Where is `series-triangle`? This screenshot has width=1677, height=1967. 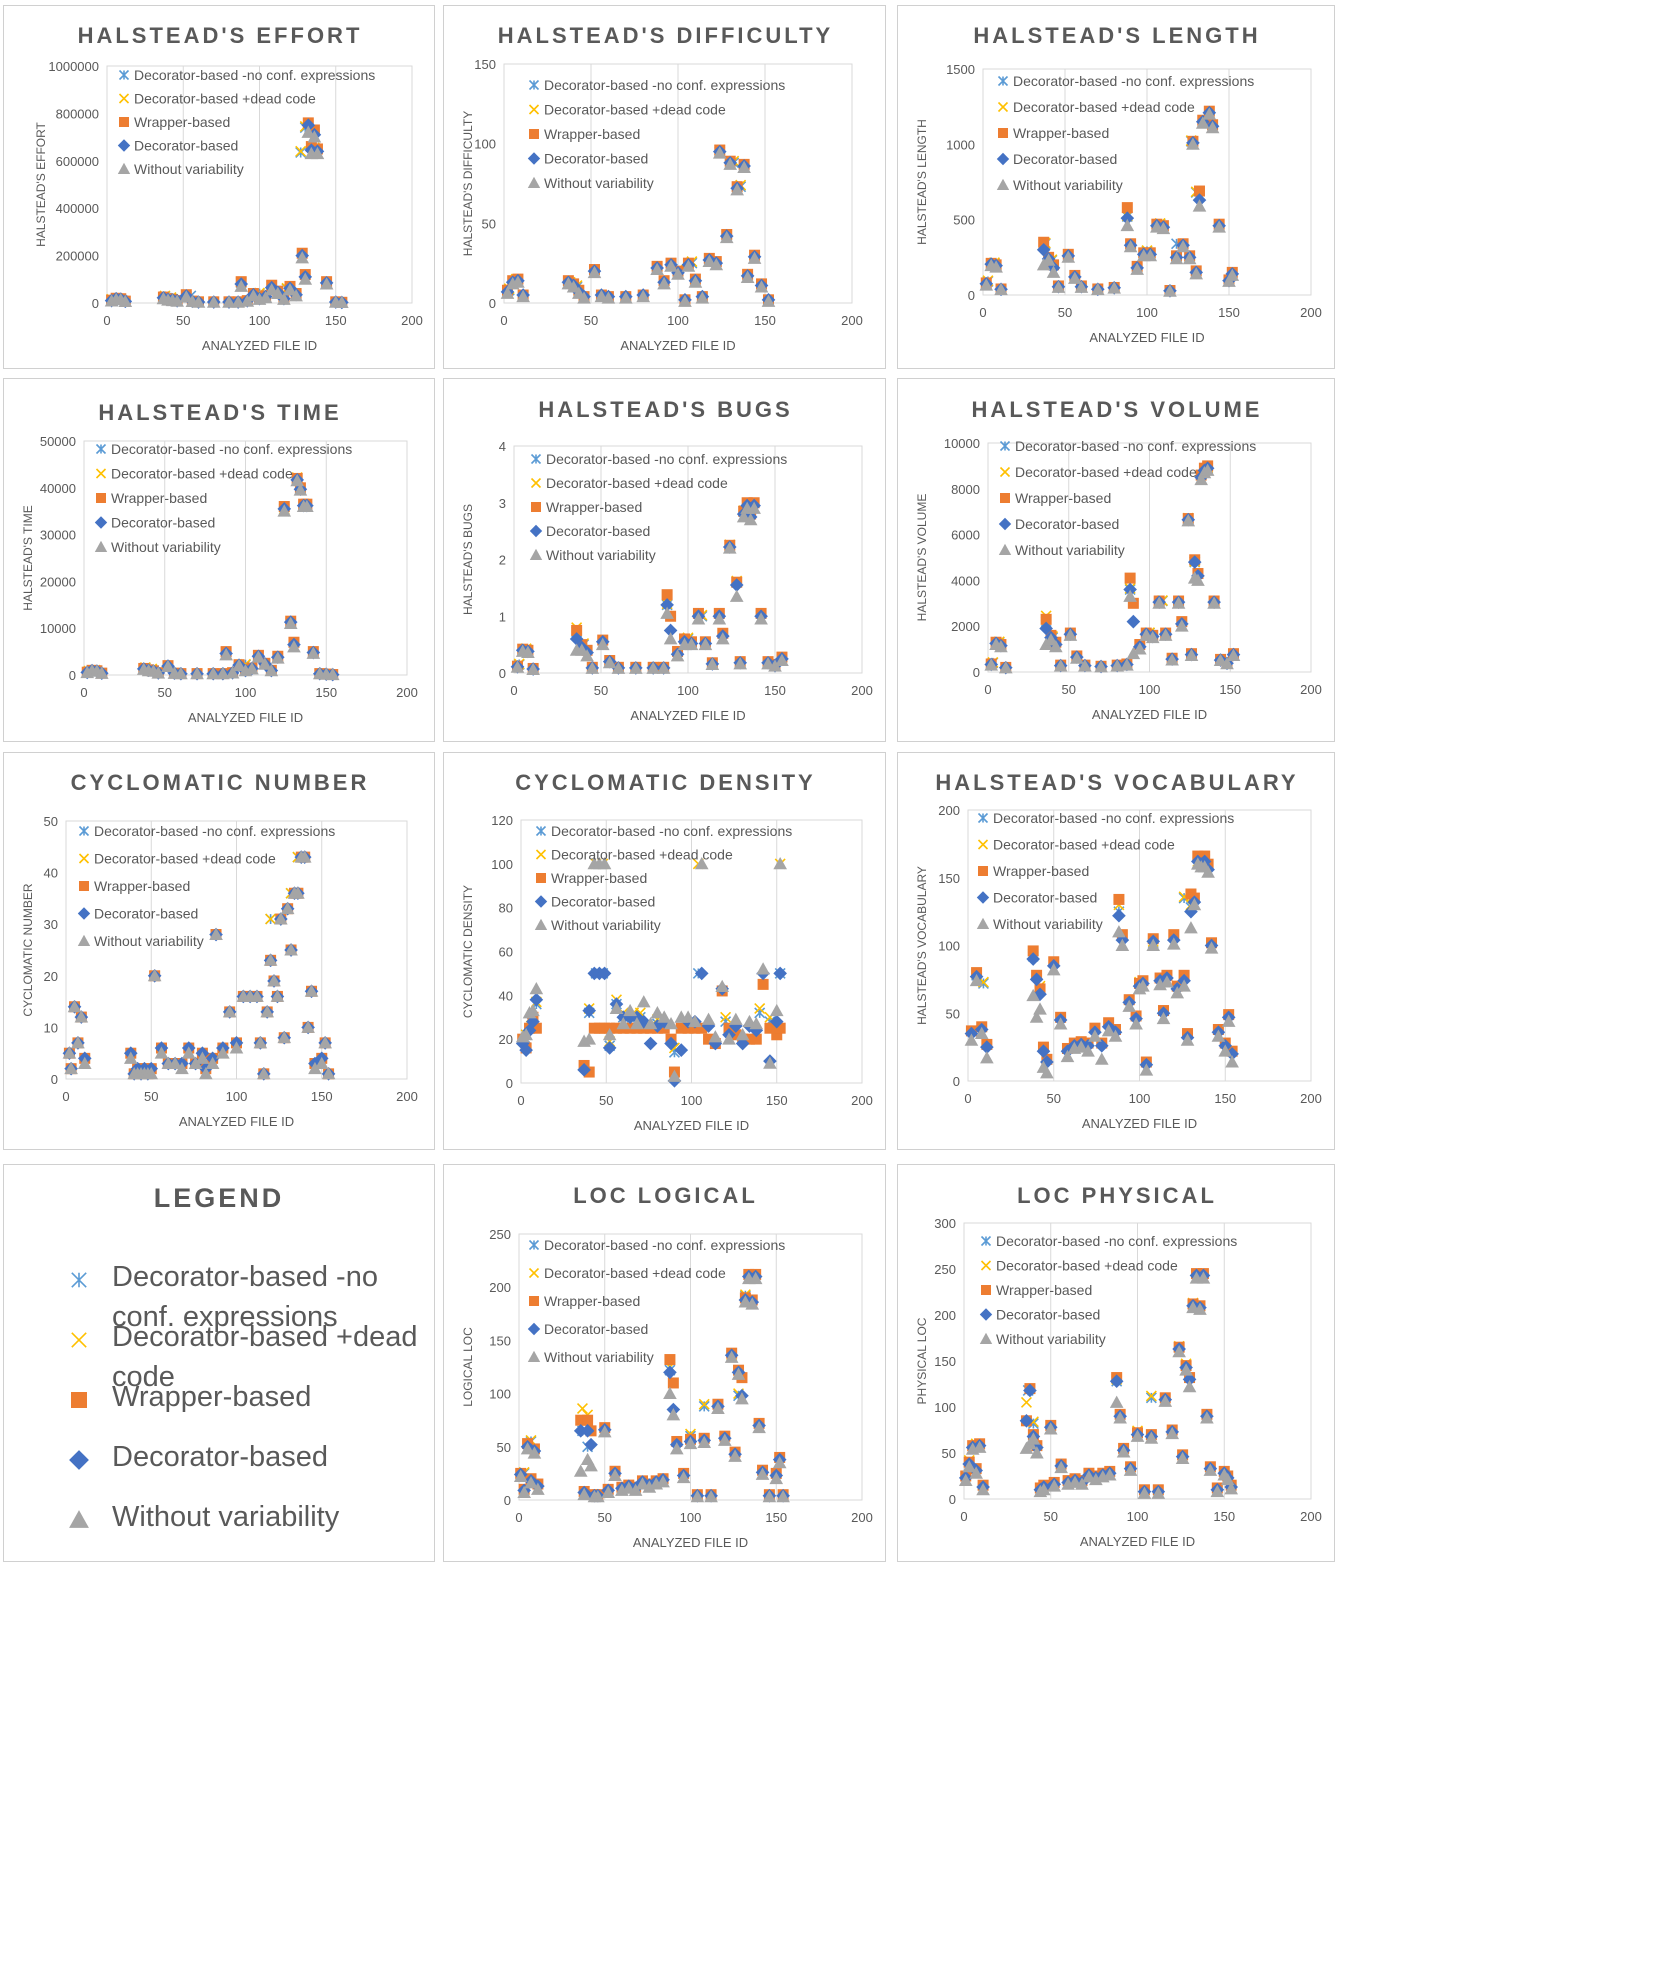 series-triangle is located at coordinates (1112, 568).